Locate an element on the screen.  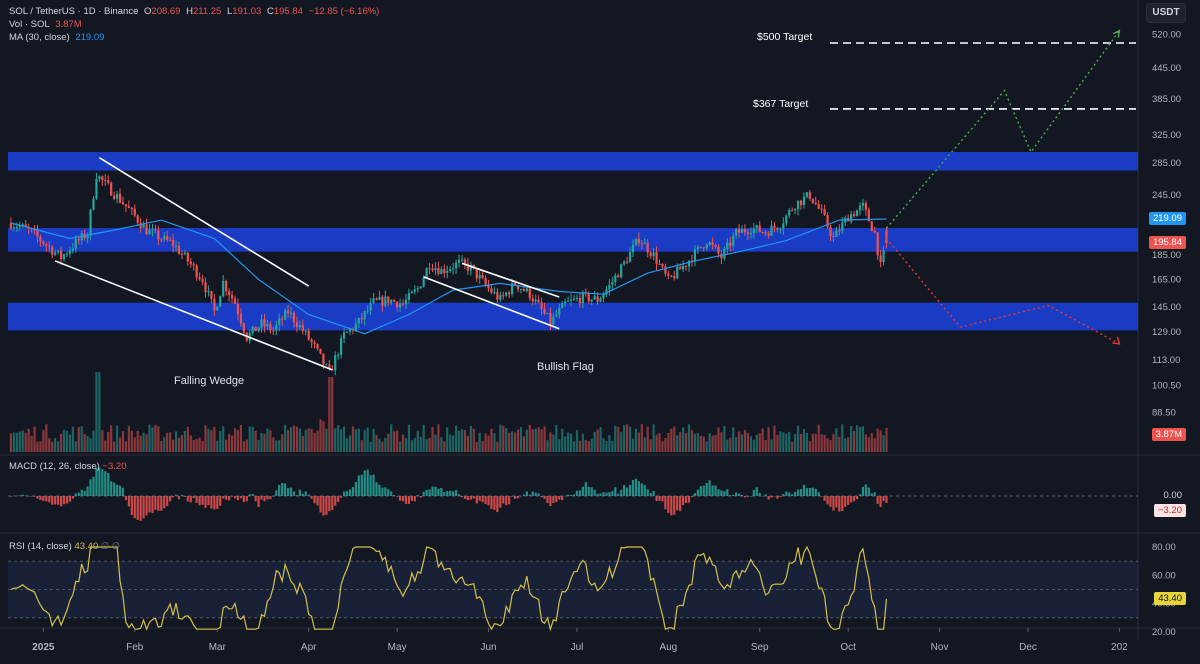
change-value: −12.85 (−6.16%) is located at coordinates (344, 11).